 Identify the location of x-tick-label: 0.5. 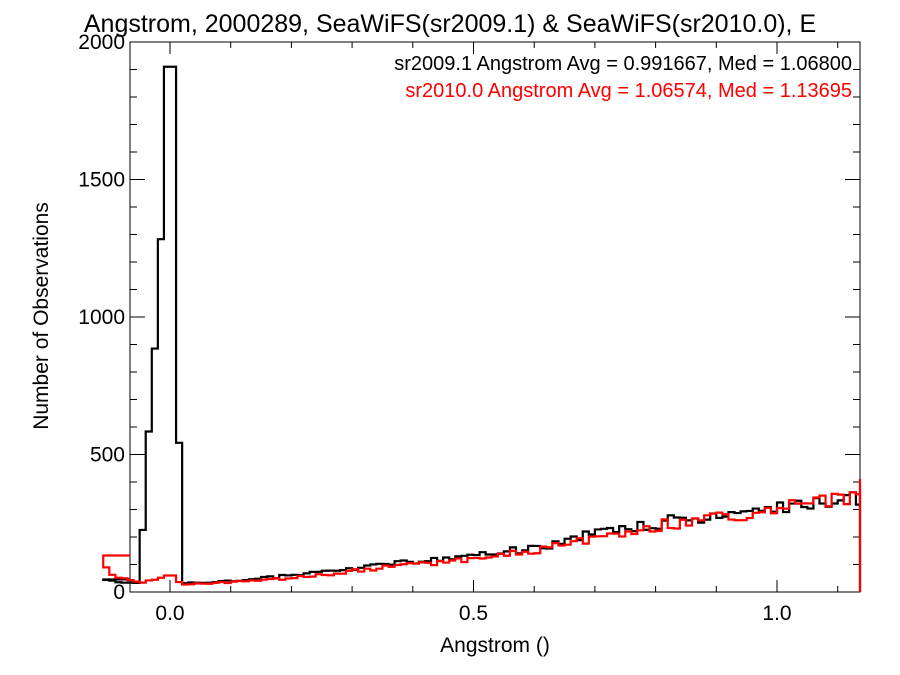
(473, 613).